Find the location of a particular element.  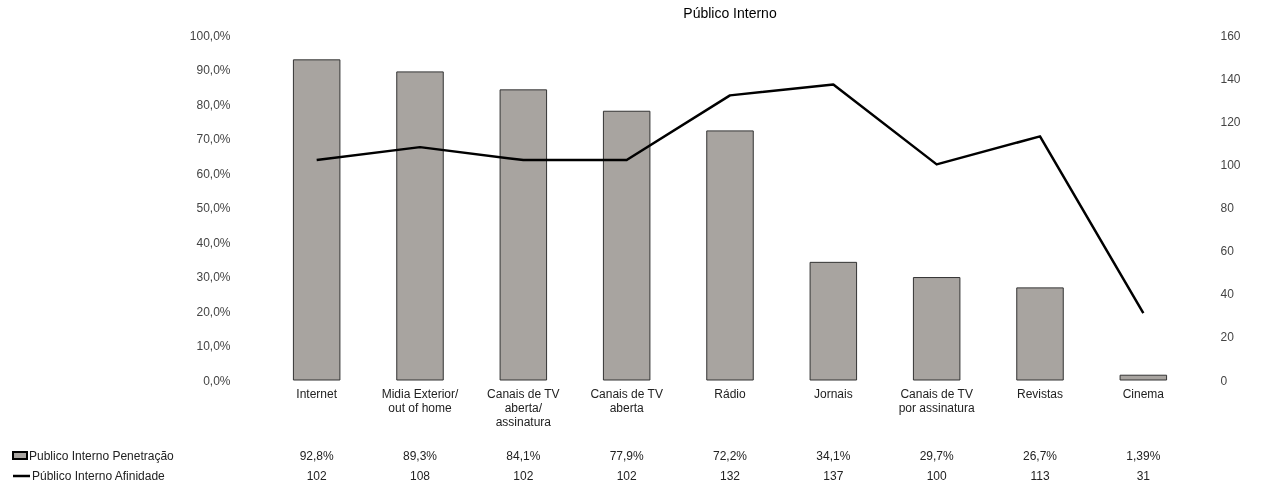

y-tick-label: 20,0% is located at coordinates (213, 311).